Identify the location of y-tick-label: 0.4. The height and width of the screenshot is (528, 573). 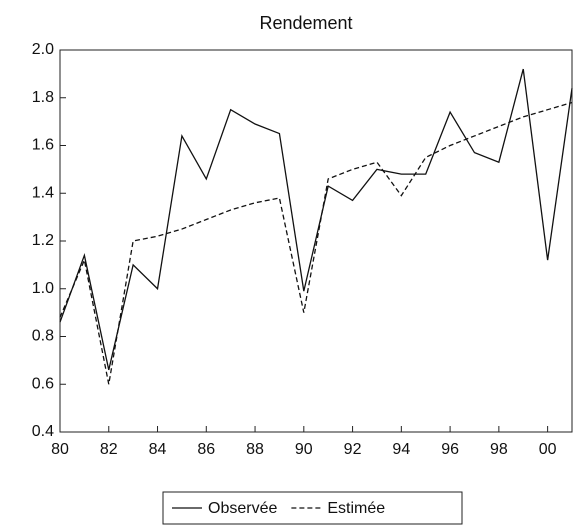
(43, 431).